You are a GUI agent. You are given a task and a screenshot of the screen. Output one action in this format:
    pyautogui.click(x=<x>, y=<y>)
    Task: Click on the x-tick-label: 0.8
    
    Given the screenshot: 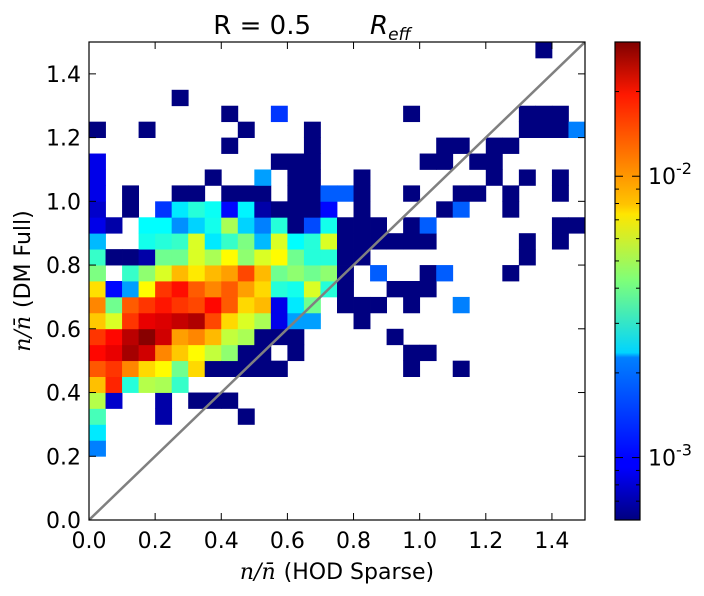 What is the action you would take?
    pyautogui.click(x=353, y=541)
    